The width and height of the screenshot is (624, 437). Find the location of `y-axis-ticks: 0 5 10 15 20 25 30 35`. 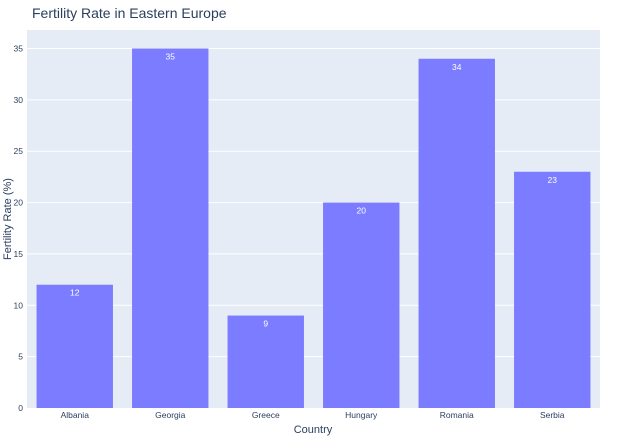

y-axis-ticks: 0 5 10 15 20 25 30 35 is located at coordinates (19, 228).